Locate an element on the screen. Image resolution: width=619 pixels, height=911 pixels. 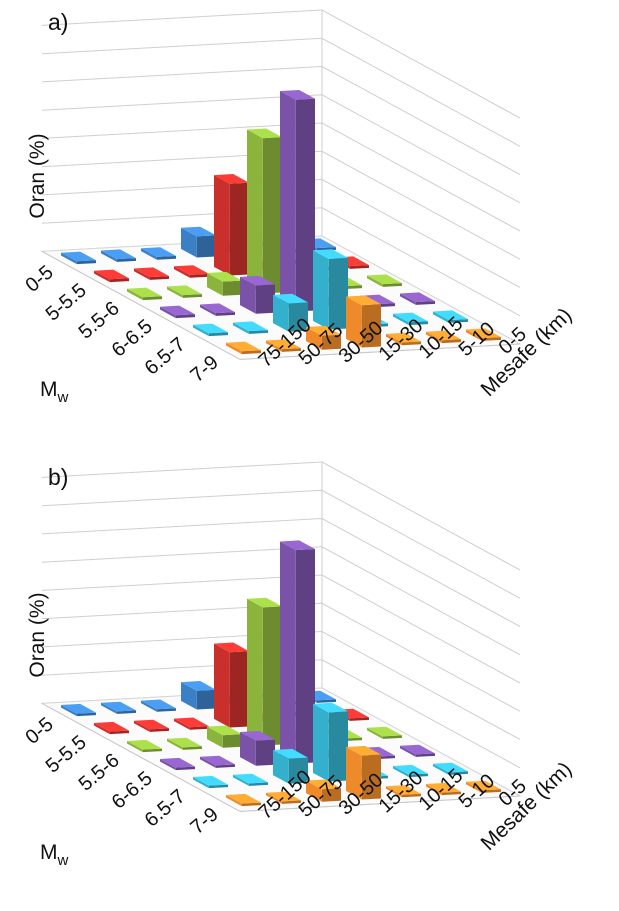
chart-b-bar-50-75-5-5.5 is located at coordinates (151, 725).